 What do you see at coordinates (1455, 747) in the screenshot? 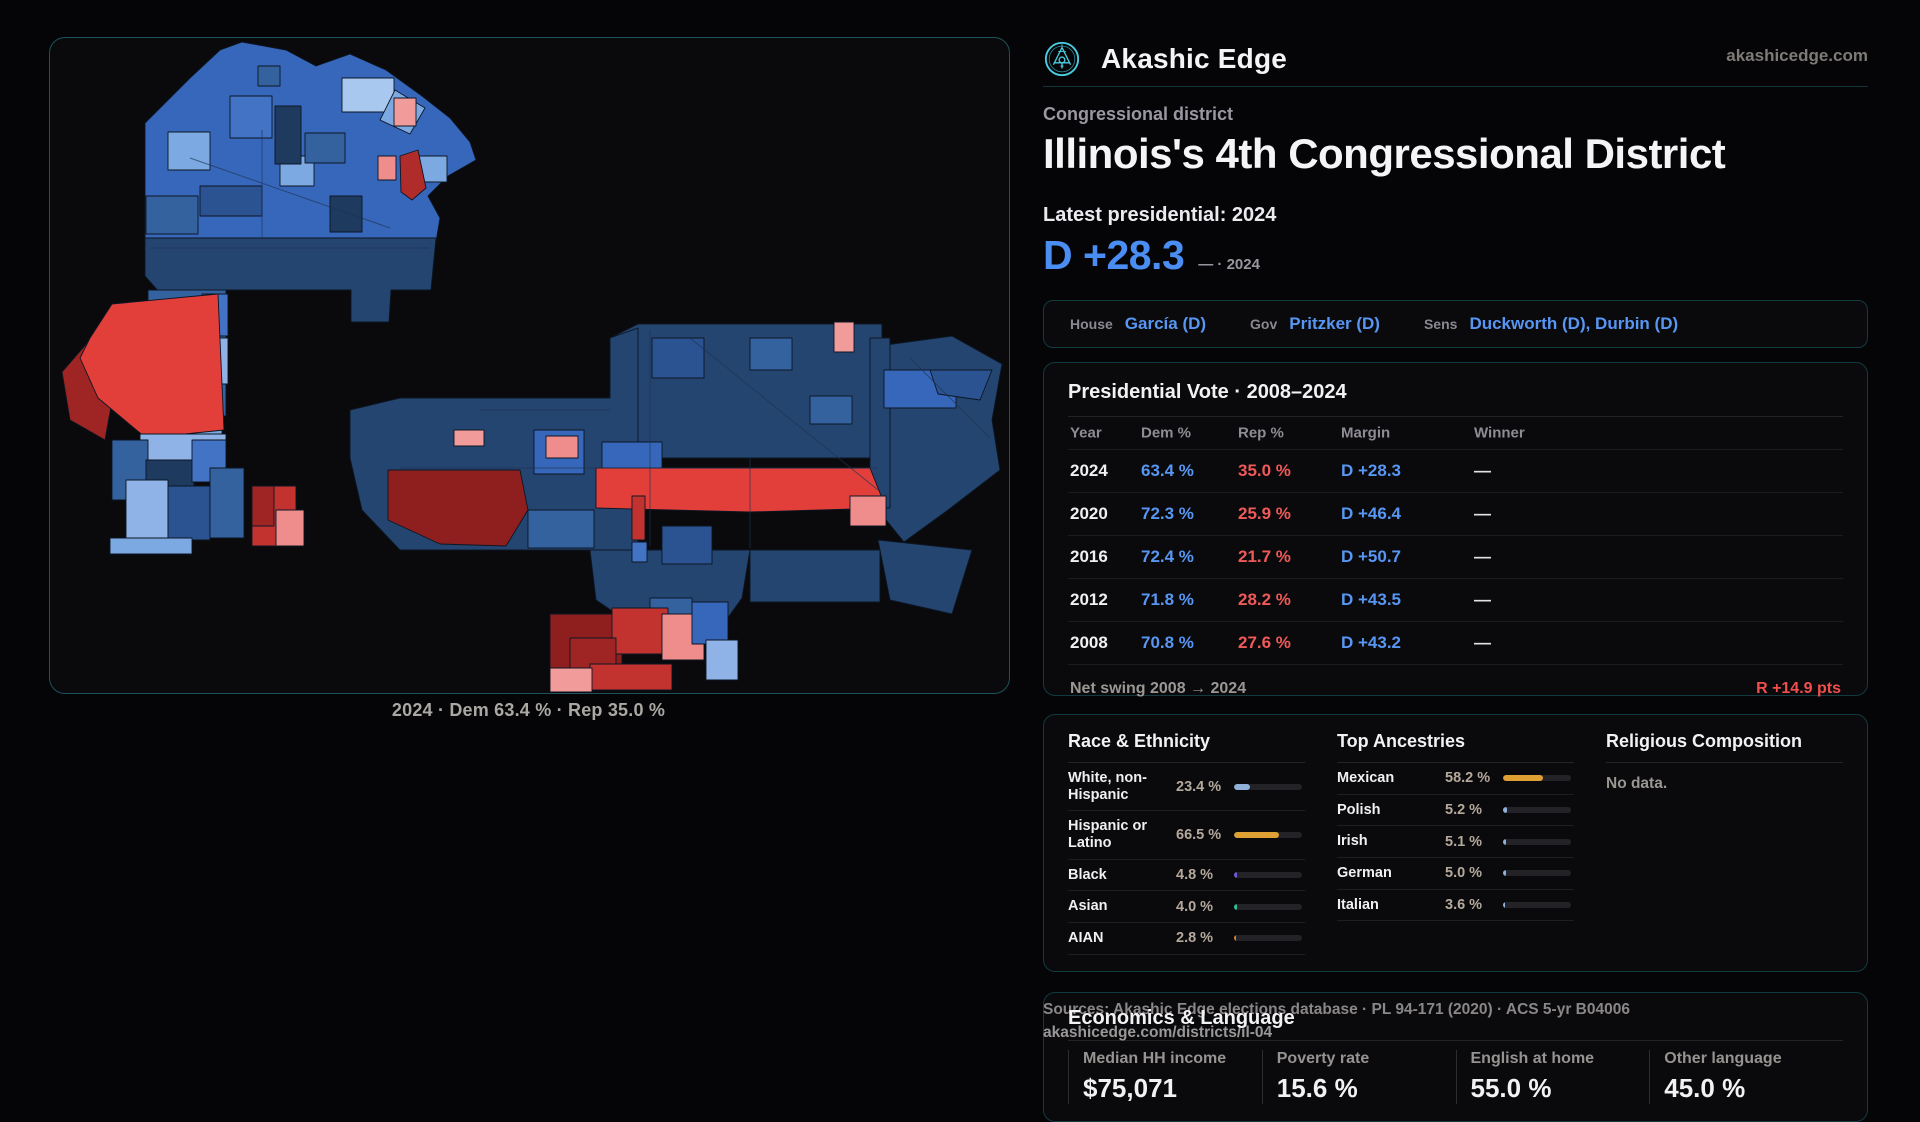
I see `ancestries-title: Top Ancestries` at bounding box center [1455, 747].